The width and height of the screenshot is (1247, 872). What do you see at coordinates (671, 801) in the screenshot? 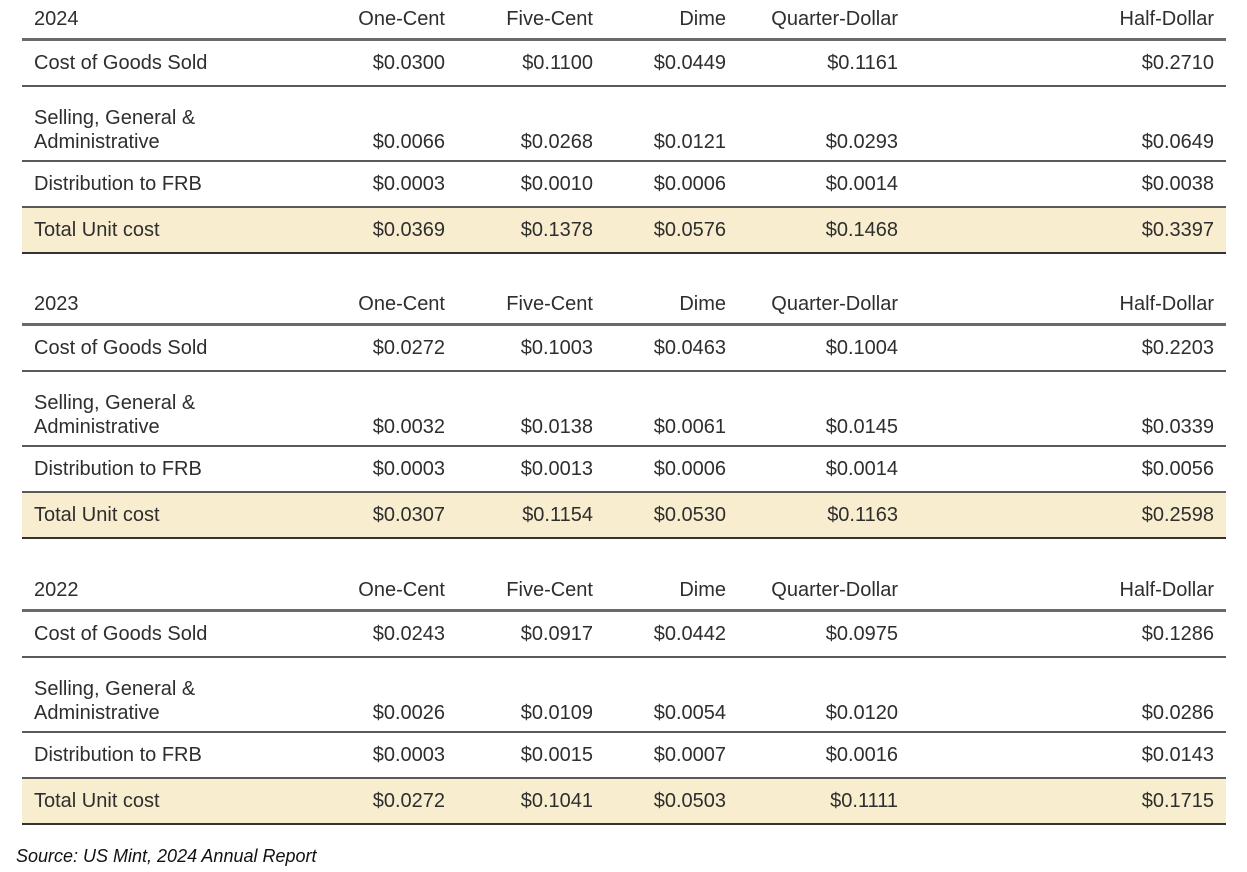
I see `cell-value: $0.0503` at bounding box center [671, 801].